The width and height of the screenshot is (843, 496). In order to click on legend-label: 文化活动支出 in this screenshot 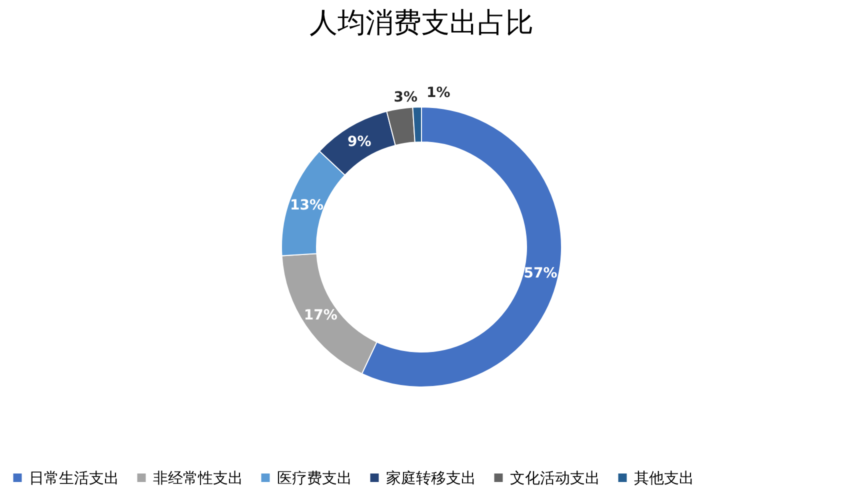, I will do `click(555, 477)`.